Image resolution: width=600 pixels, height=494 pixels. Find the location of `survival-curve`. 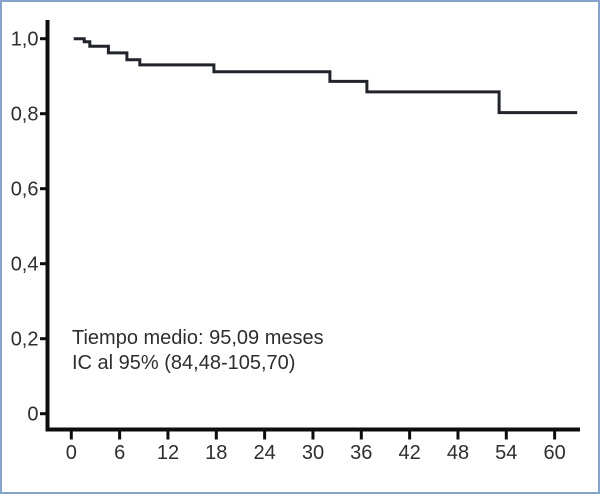

survival-curve is located at coordinates (325, 76).